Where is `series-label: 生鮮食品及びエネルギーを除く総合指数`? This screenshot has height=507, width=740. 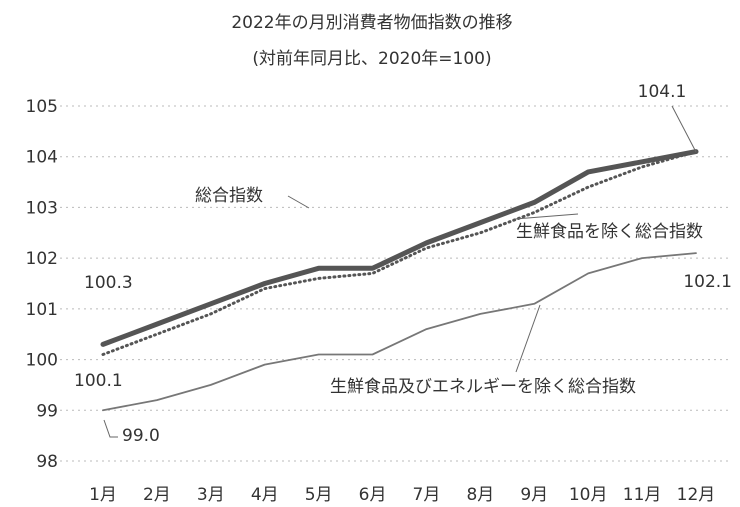 series-label: 生鮮食品及びエネルギーを除く総合指数 is located at coordinates (483, 387).